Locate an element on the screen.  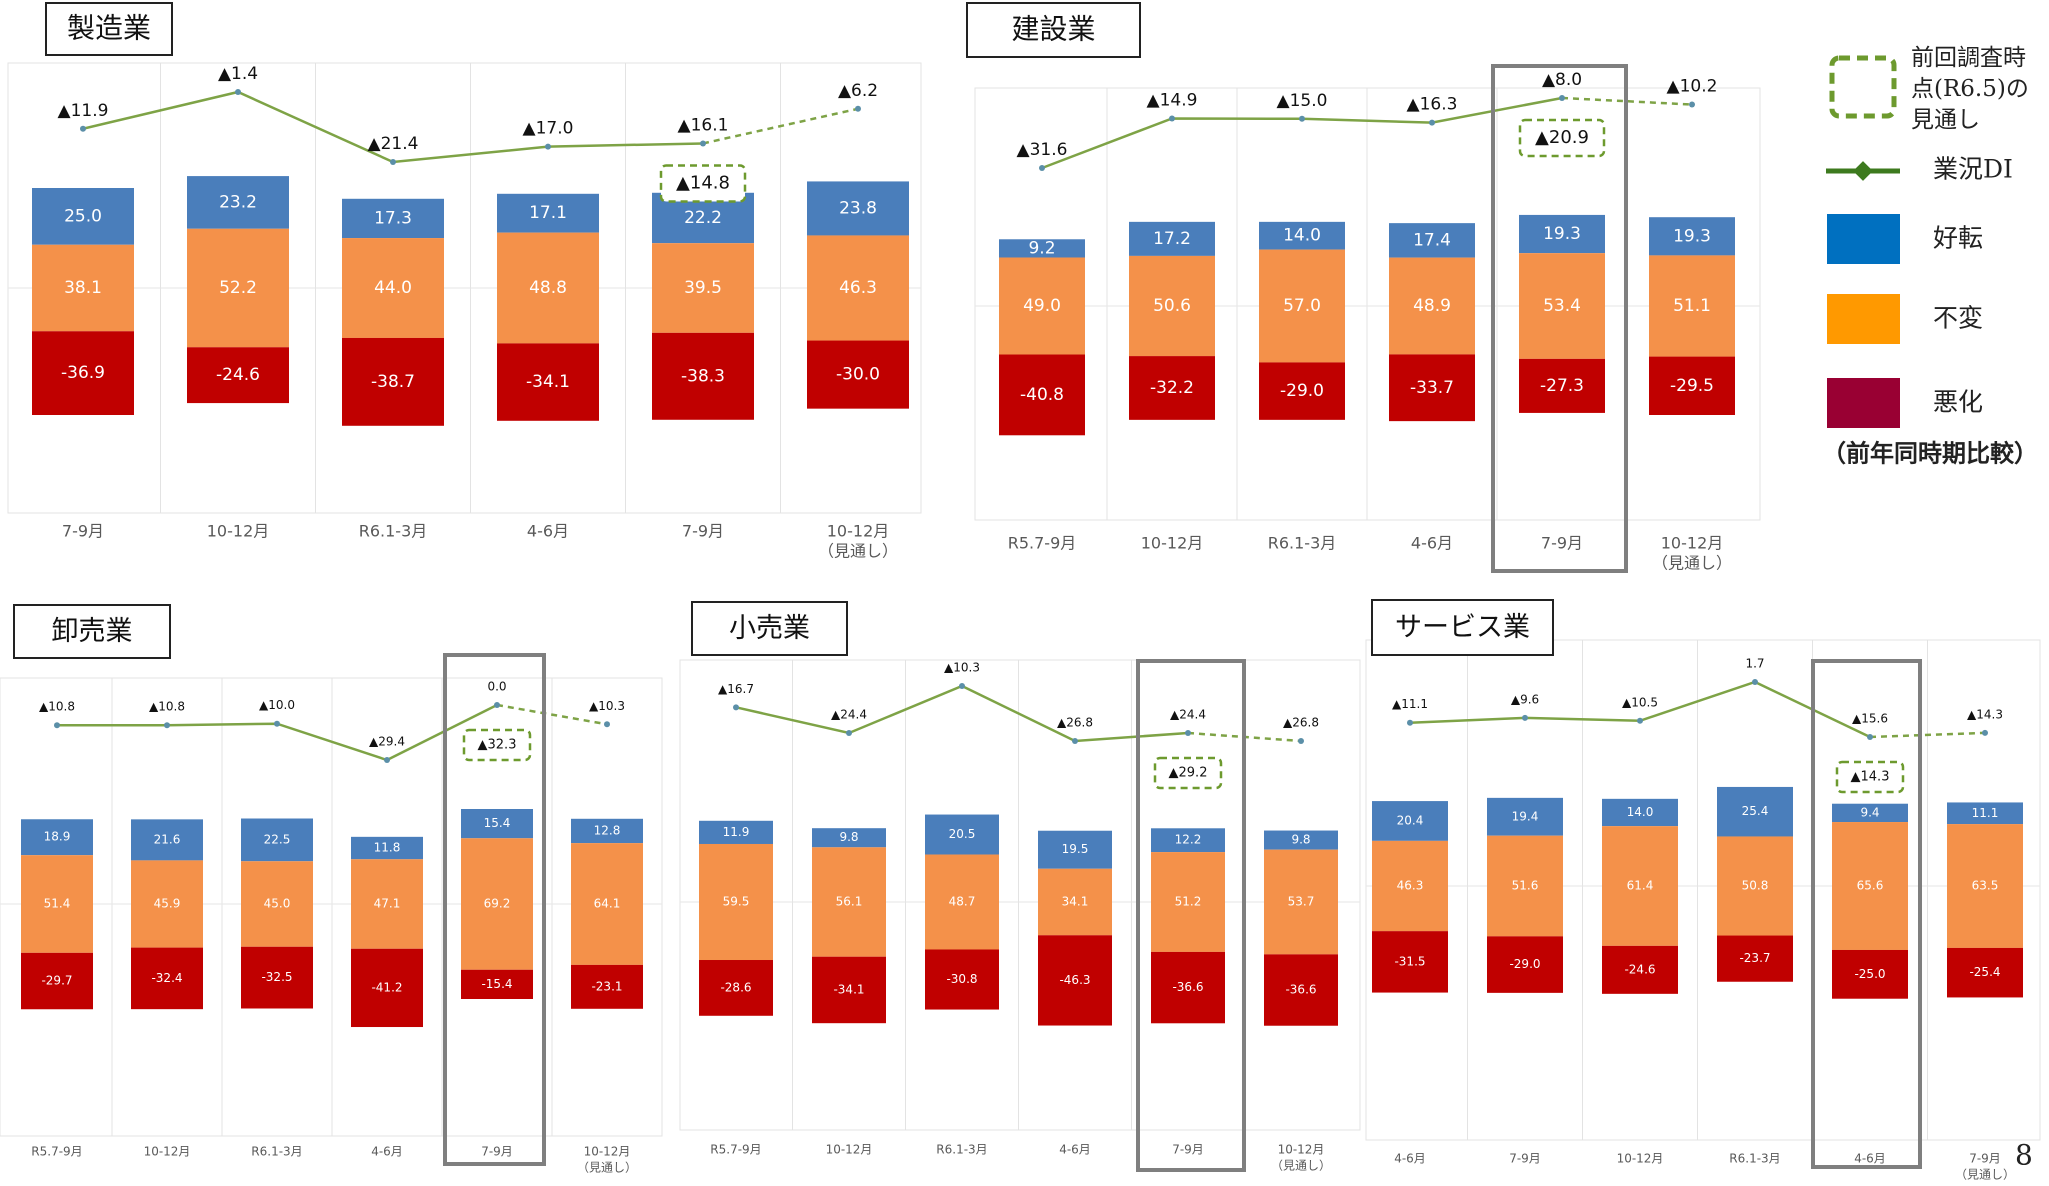
di-value-label: ▲16.1 is located at coordinates (703, 125).